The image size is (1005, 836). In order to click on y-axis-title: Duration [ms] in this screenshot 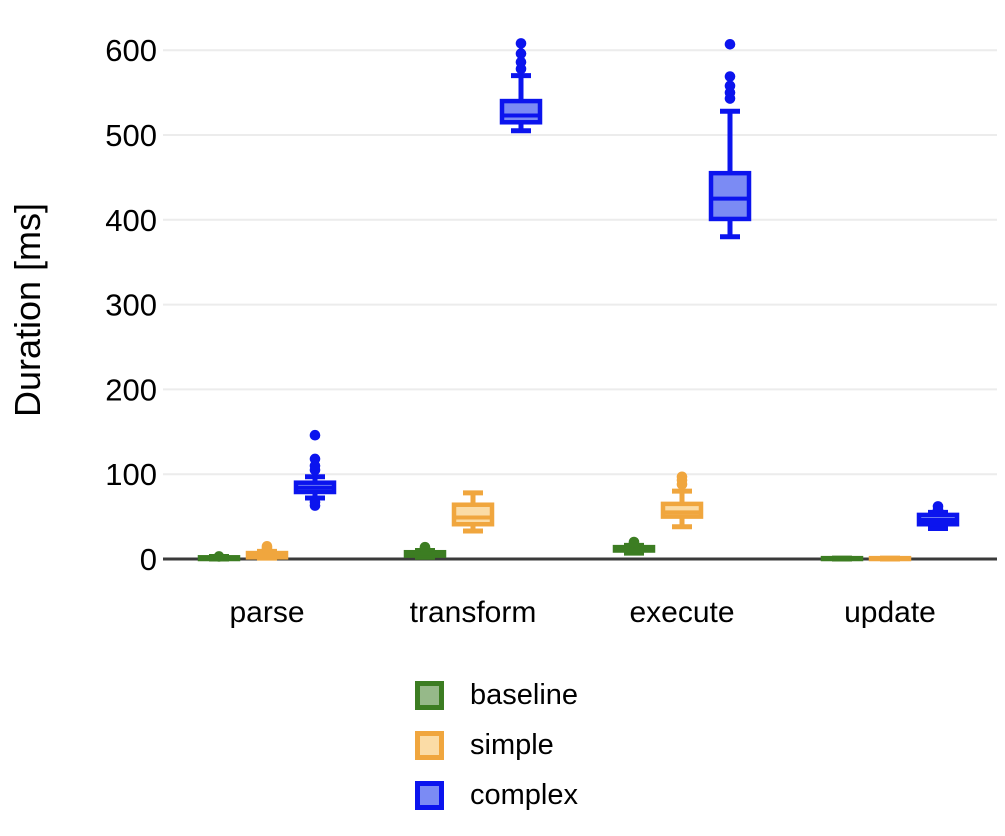, I will do `click(27, 310)`.